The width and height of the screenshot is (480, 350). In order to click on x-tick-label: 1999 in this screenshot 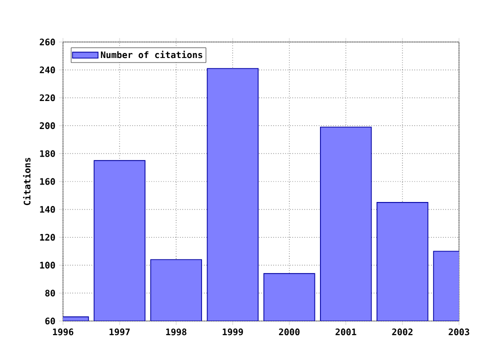, I will do `click(232, 332)`.